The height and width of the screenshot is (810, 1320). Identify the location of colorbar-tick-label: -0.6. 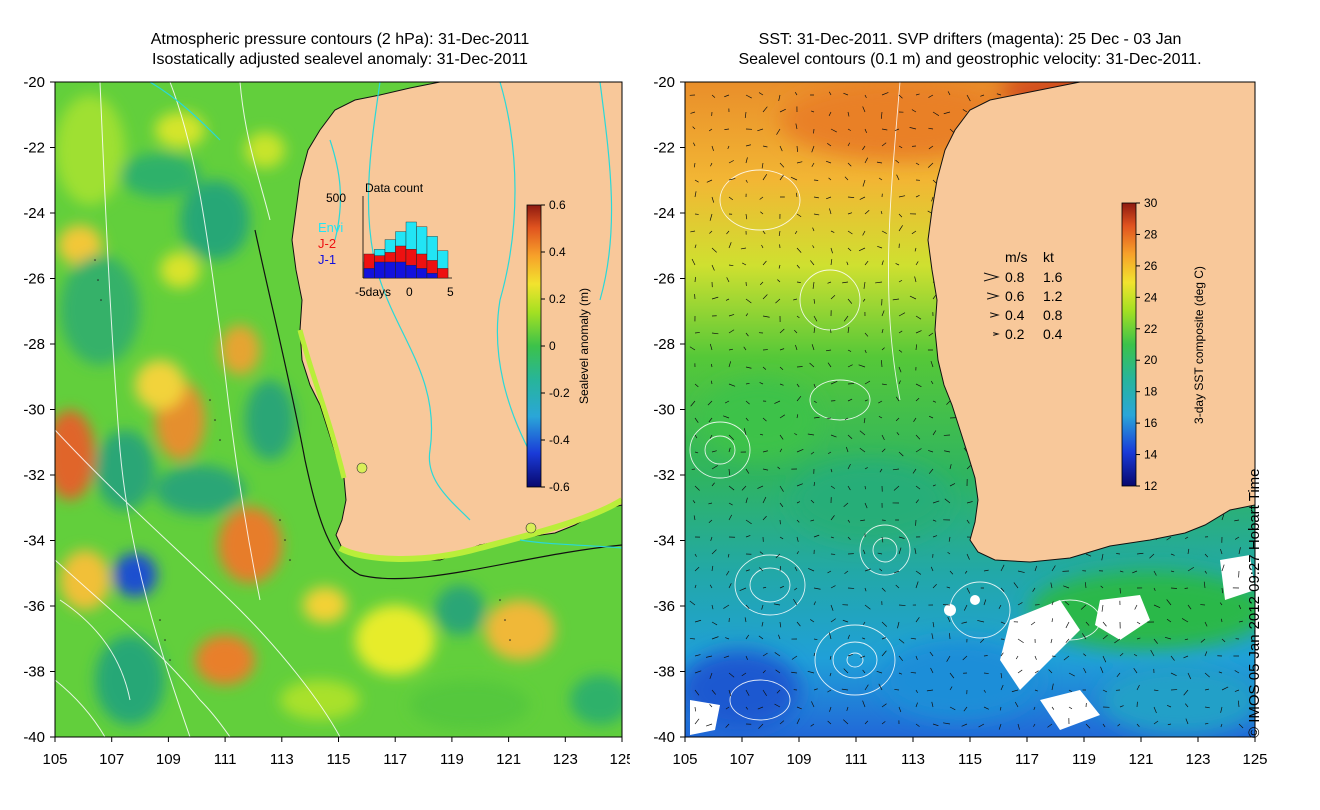
(559, 487).